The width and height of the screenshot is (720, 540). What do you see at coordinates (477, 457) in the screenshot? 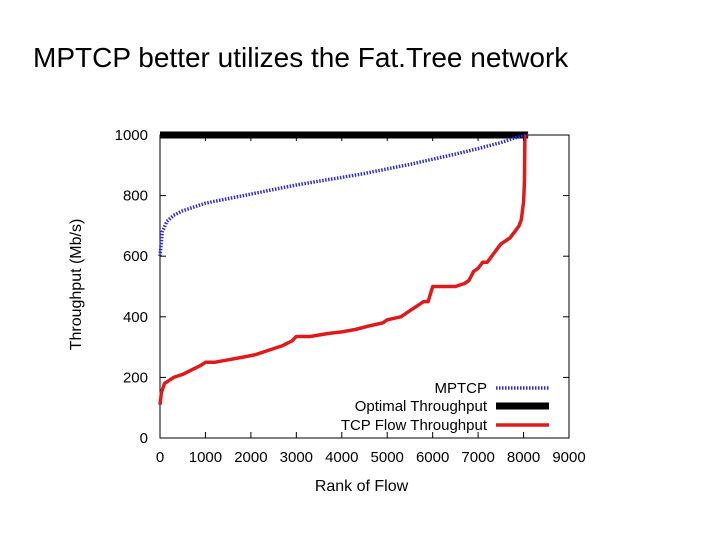
I see `x-tick-label: 7000` at bounding box center [477, 457].